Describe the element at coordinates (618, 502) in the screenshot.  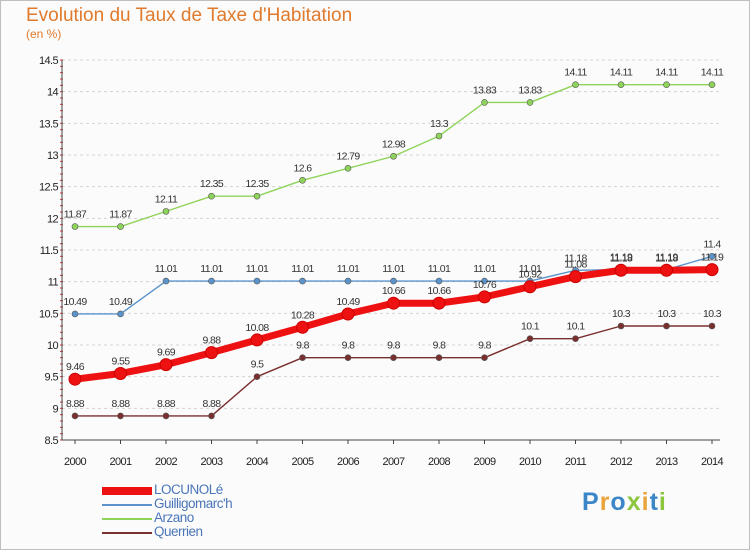
I see `brand-letter: o` at that location.